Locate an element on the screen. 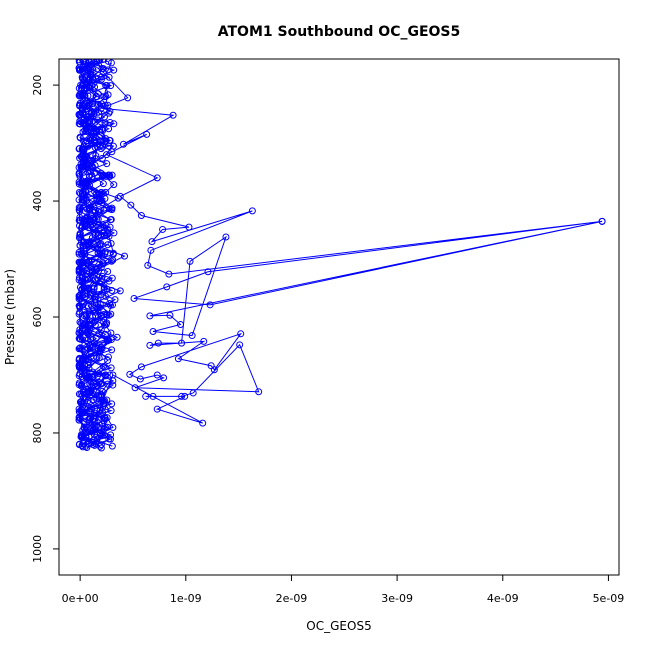 The height and width of the screenshot is (650, 650). y-tick-label: 600 is located at coordinates (37, 317).